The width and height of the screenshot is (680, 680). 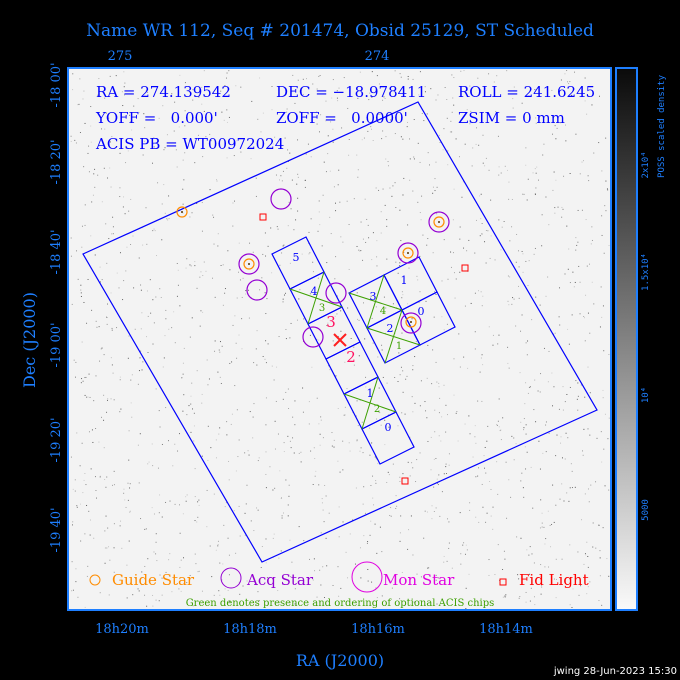 I want to click on colorbar-label: POSS scaled density, so click(x=662, y=126).